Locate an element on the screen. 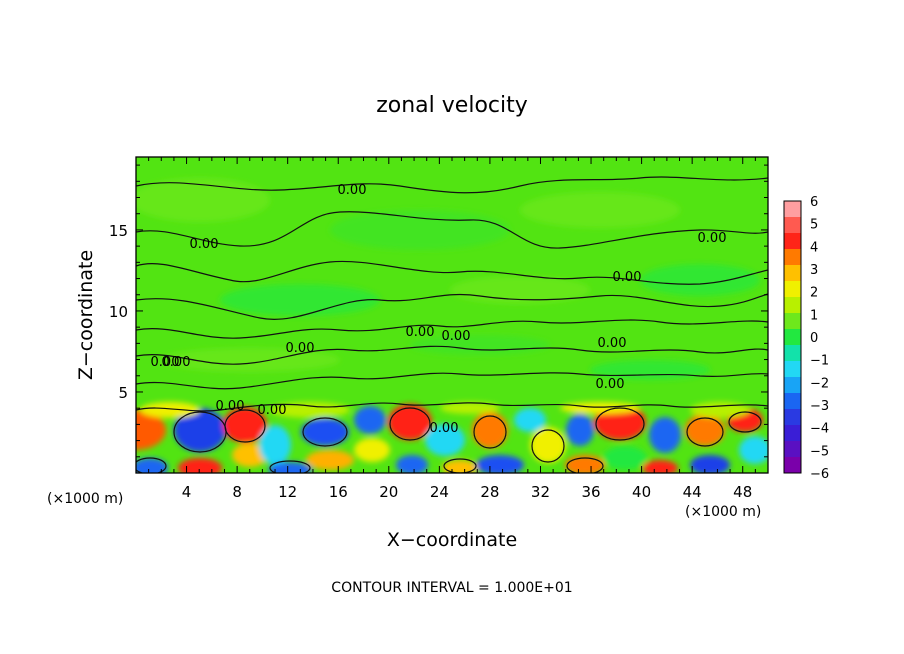  colorbar-label: 6 is located at coordinates (814, 202).